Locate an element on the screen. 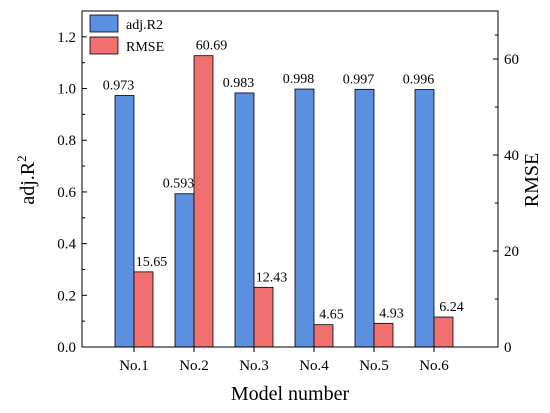 The height and width of the screenshot is (413, 550). y-axis-left-title-base: adj.R is located at coordinates (28, 182).